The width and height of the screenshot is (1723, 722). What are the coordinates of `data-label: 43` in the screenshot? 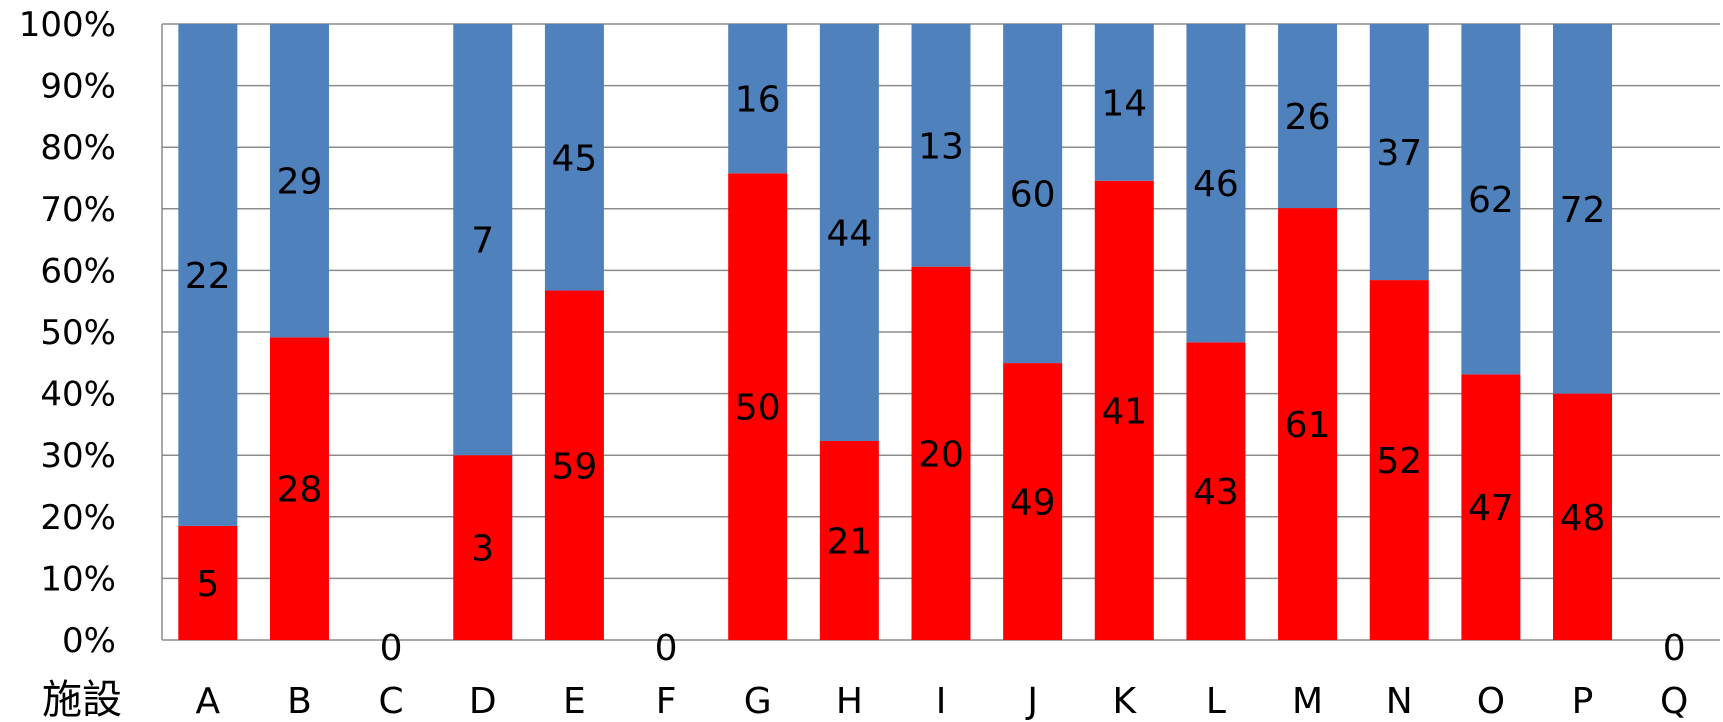 It's located at (1216, 492).